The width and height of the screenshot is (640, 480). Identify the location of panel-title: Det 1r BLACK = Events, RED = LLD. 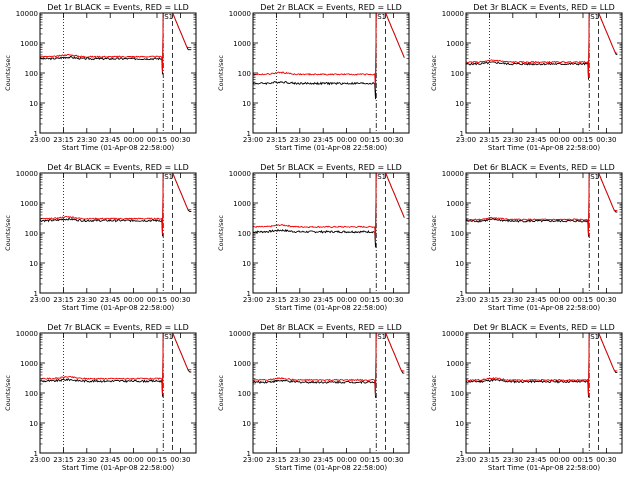
(118, 7).